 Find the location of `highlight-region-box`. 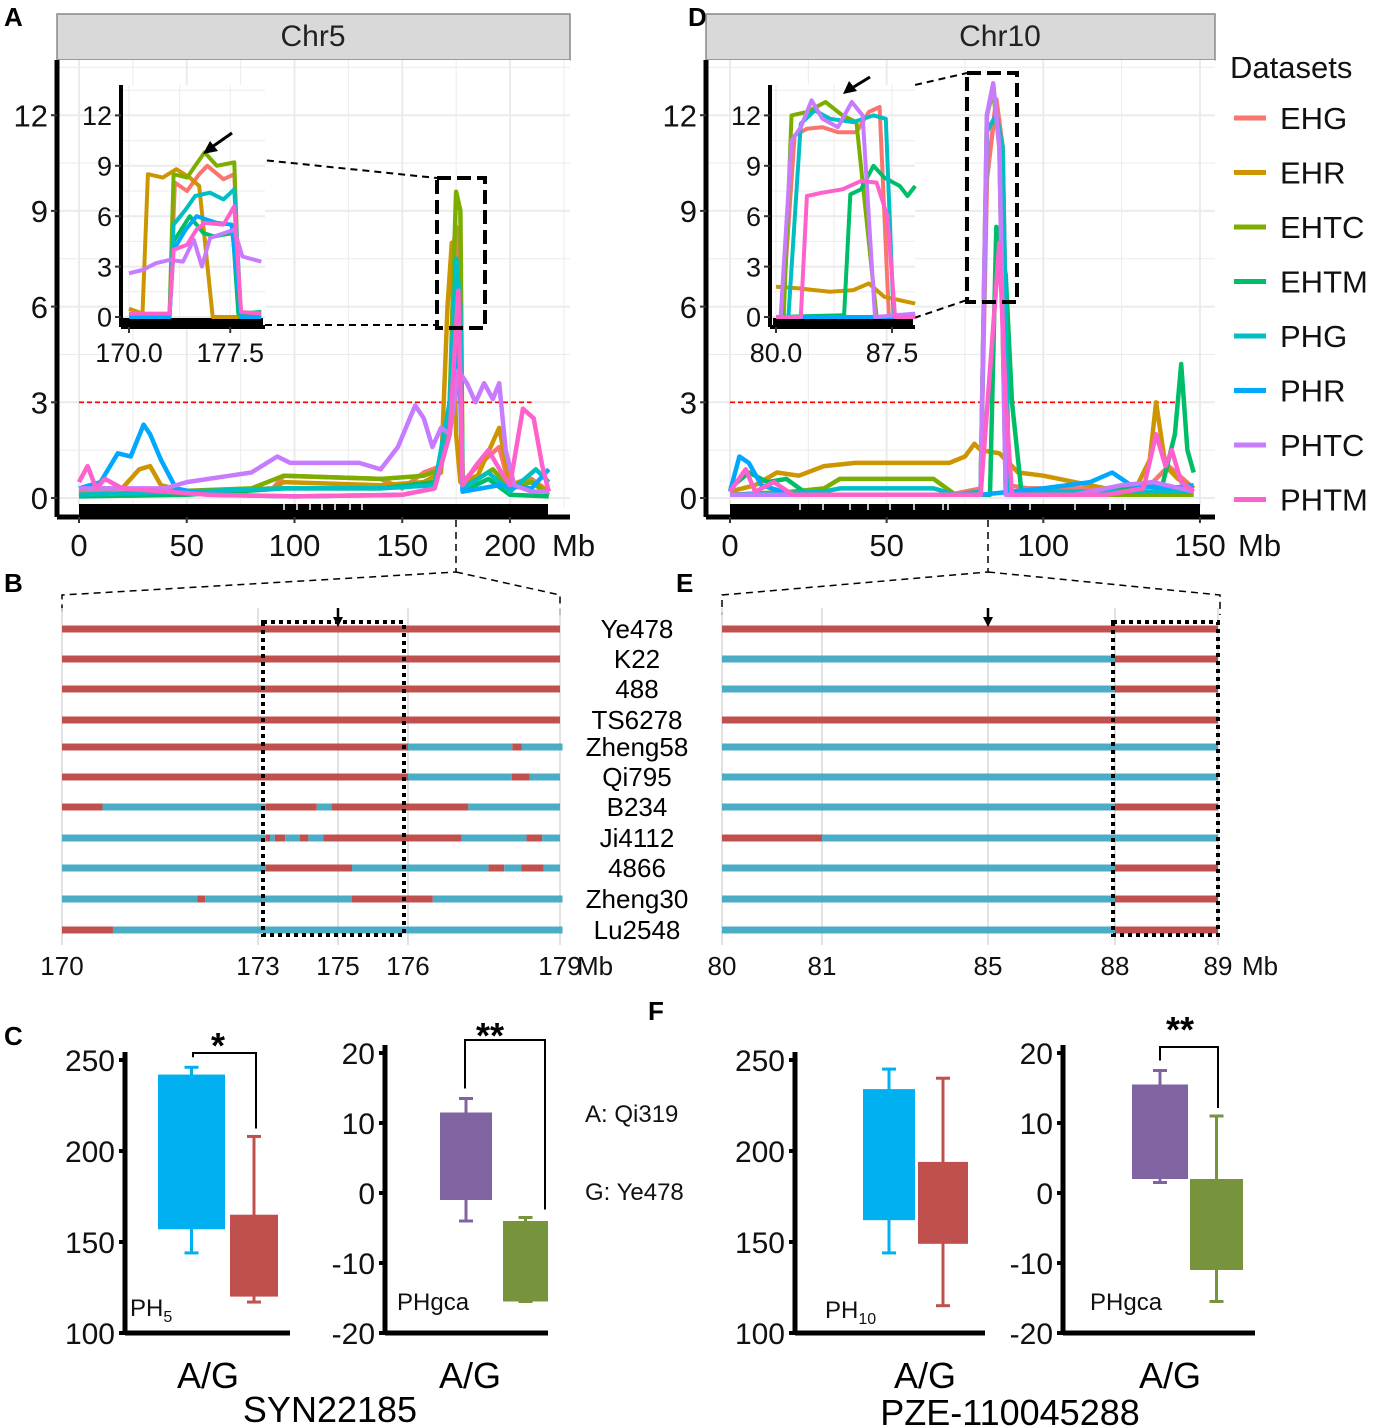

highlight-region-box is located at coordinates (333, 778).